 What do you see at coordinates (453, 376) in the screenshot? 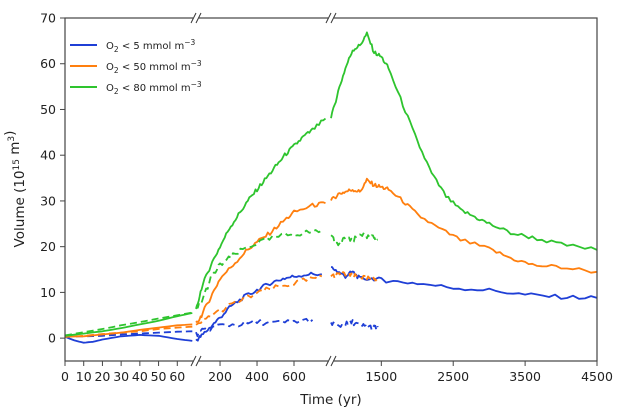
I see `x-tick-label: 2500` at bounding box center [453, 376].